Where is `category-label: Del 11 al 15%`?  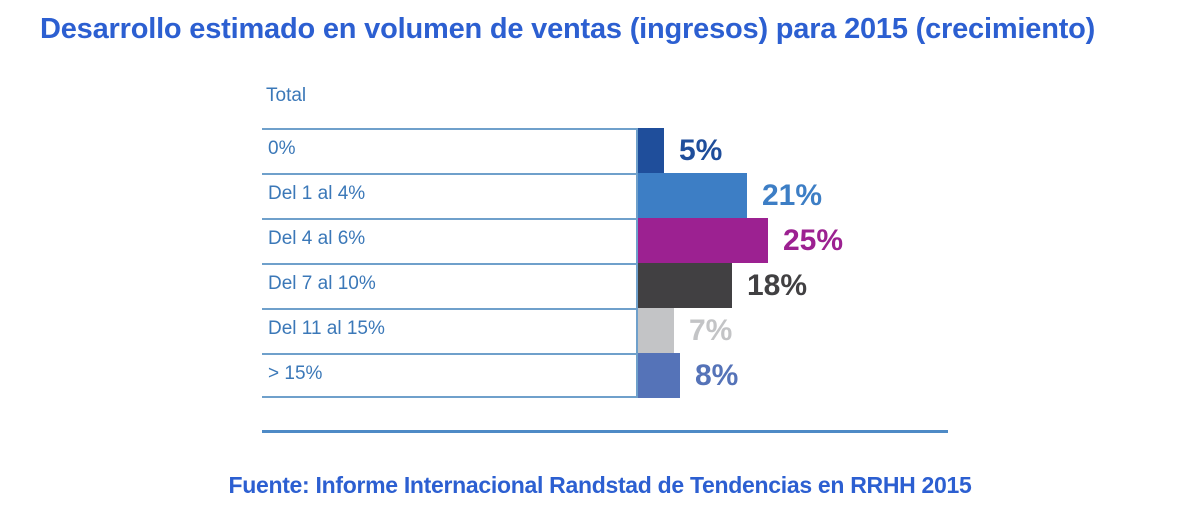
category-label: Del 11 al 15% is located at coordinates (326, 328).